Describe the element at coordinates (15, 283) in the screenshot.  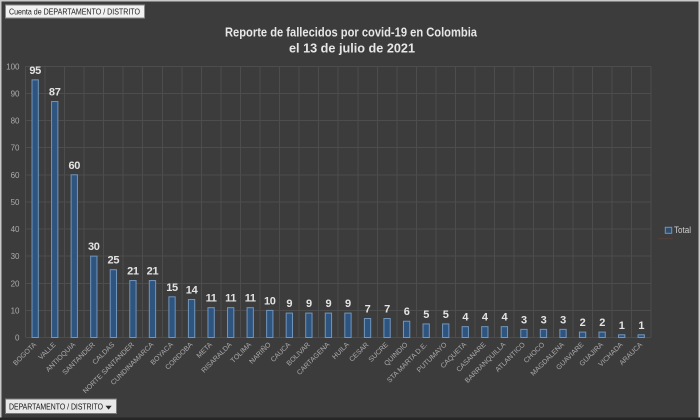
I see `svg-text: 20` at that location.